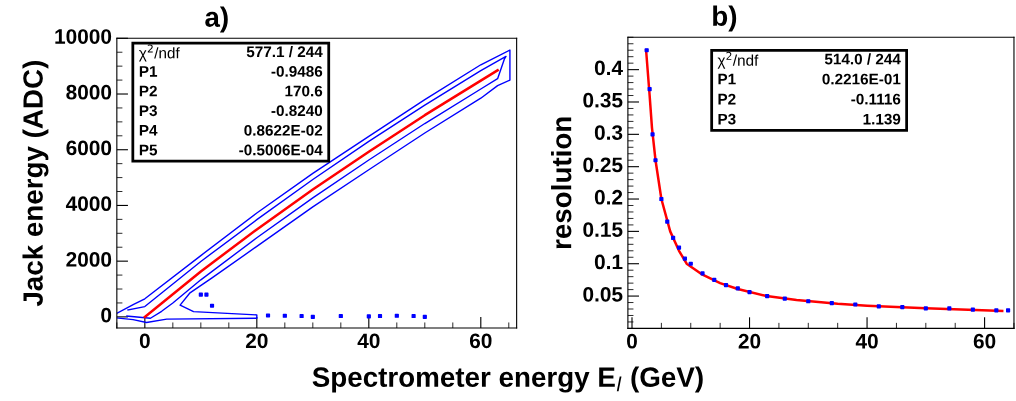 The height and width of the screenshot is (401, 1016). Describe the element at coordinates (603, 100) in the screenshot. I see `y-tick-label: 0.35` at that location.